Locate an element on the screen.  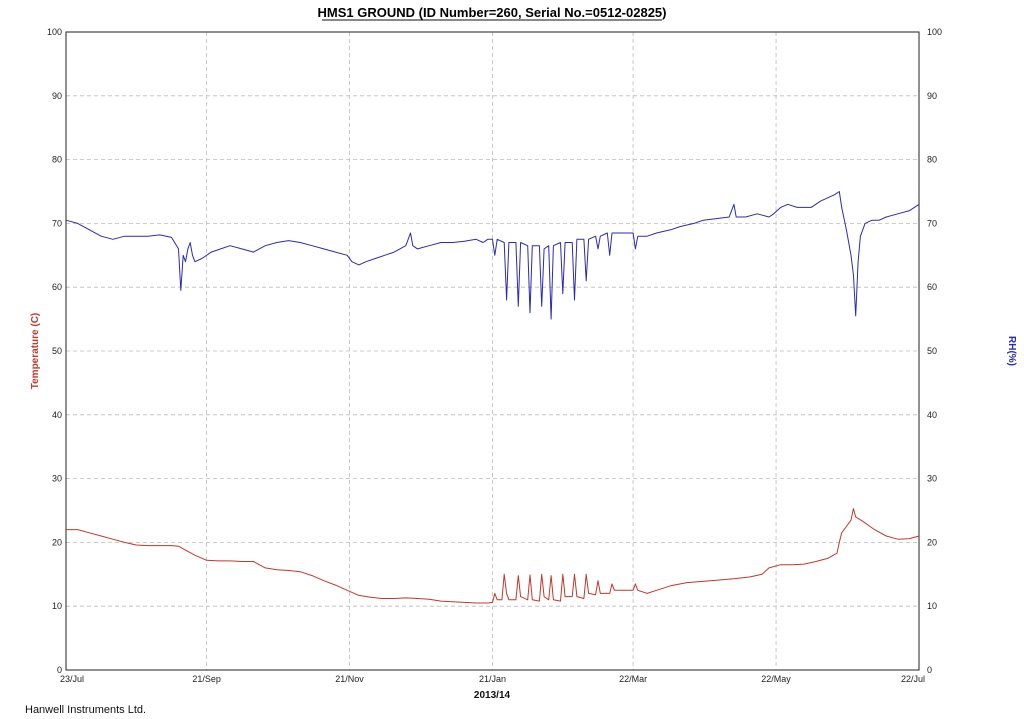
y-tick-label-left: 100 is located at coordinates (54, 32).